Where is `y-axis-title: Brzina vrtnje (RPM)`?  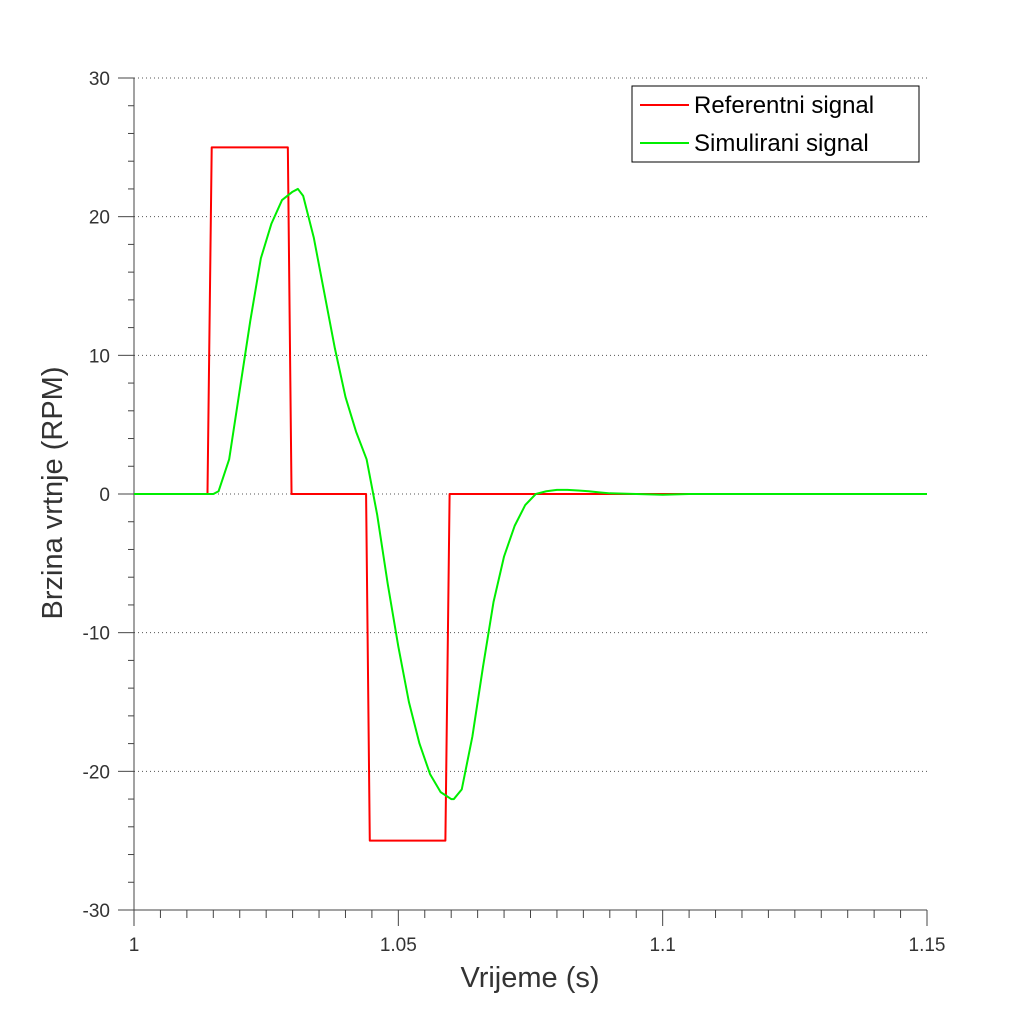
y-axis-title: Brzina vrtnje (RPM) is located at coordinates (53, 493).